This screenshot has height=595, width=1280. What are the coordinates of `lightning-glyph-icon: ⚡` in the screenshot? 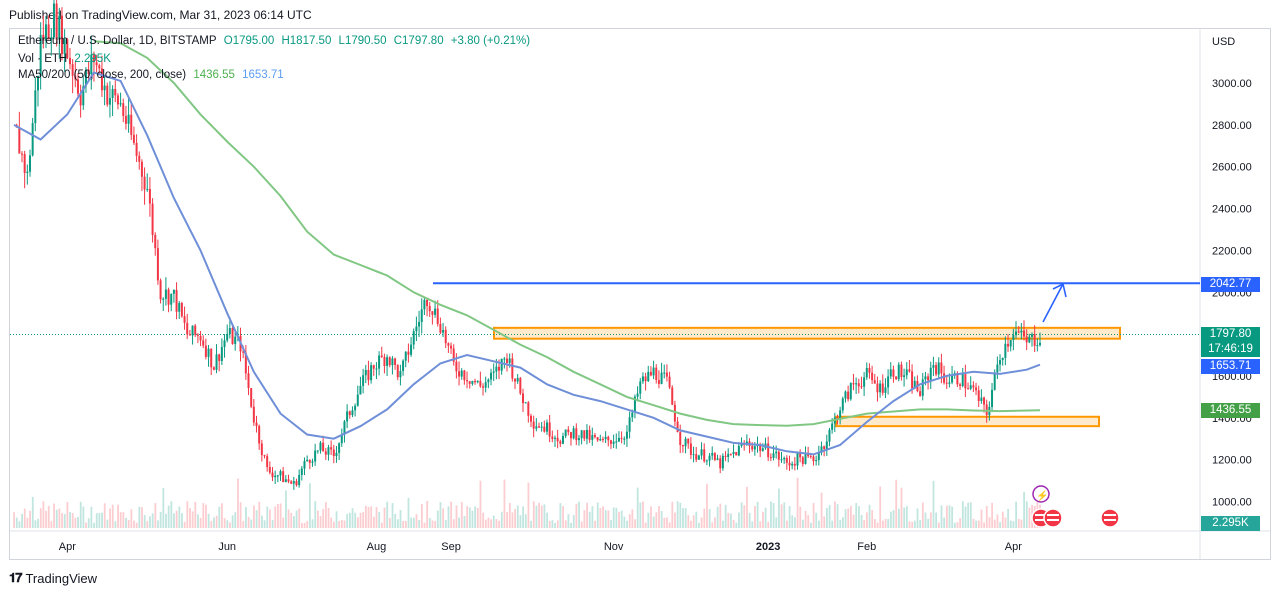 It's located at (1042, 495).